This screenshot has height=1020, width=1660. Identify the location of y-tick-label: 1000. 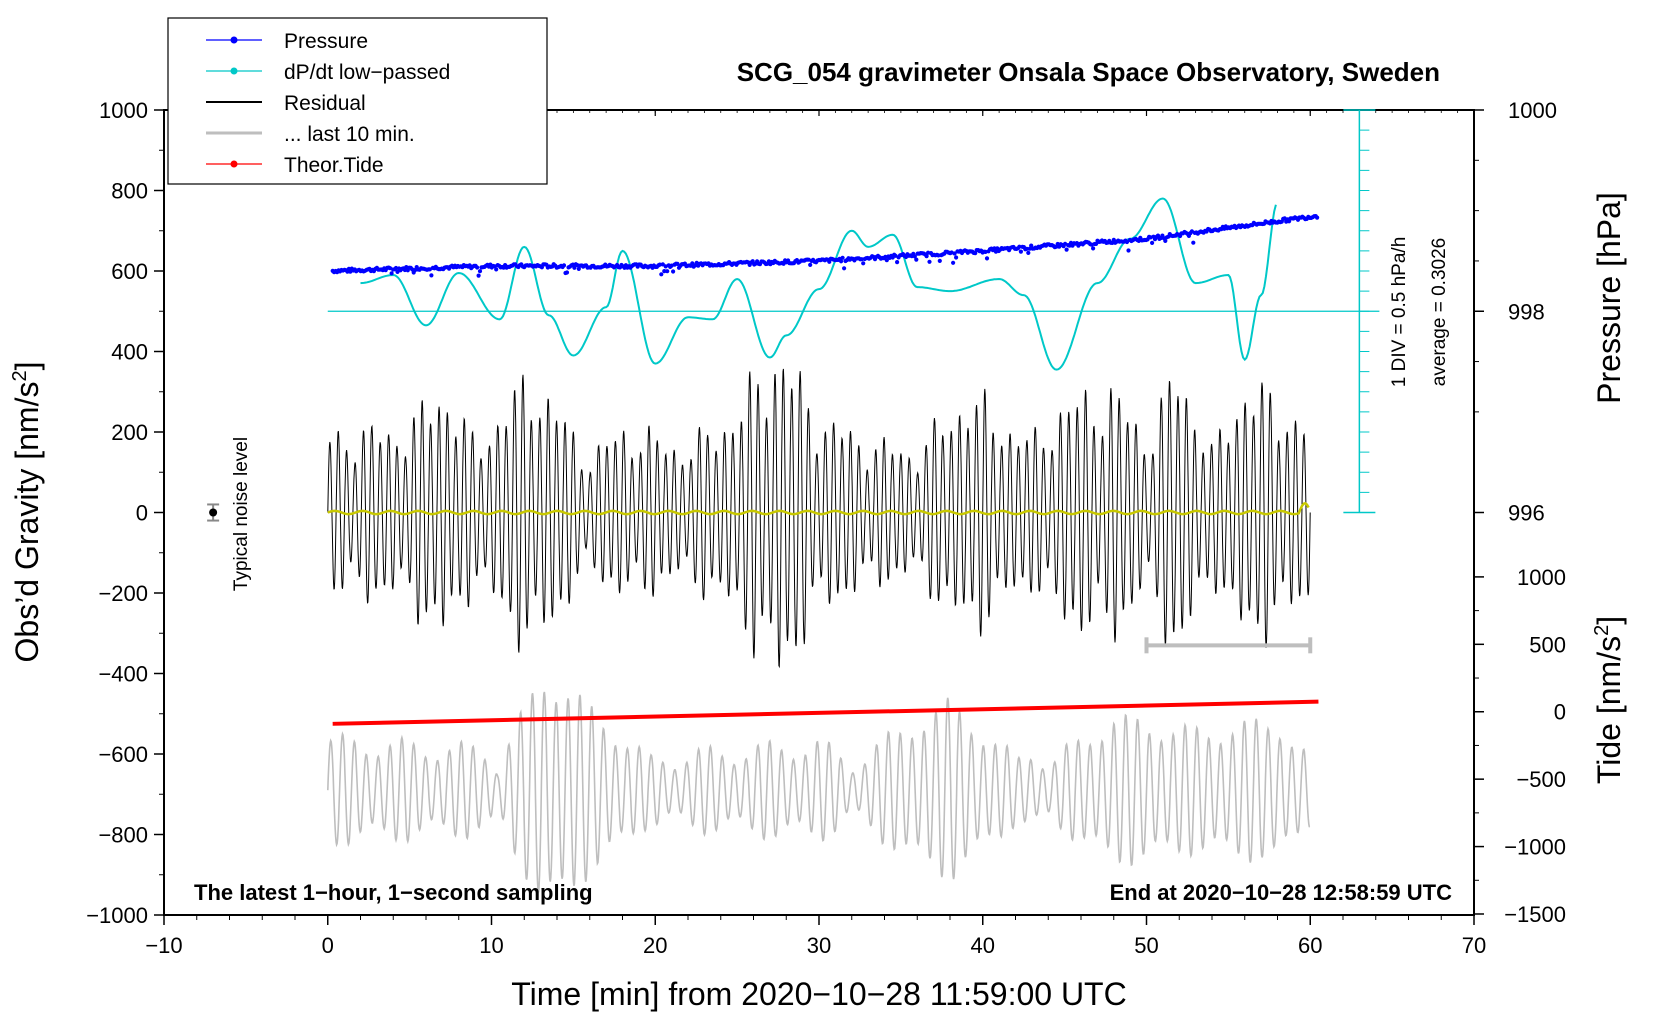
(123, 110).